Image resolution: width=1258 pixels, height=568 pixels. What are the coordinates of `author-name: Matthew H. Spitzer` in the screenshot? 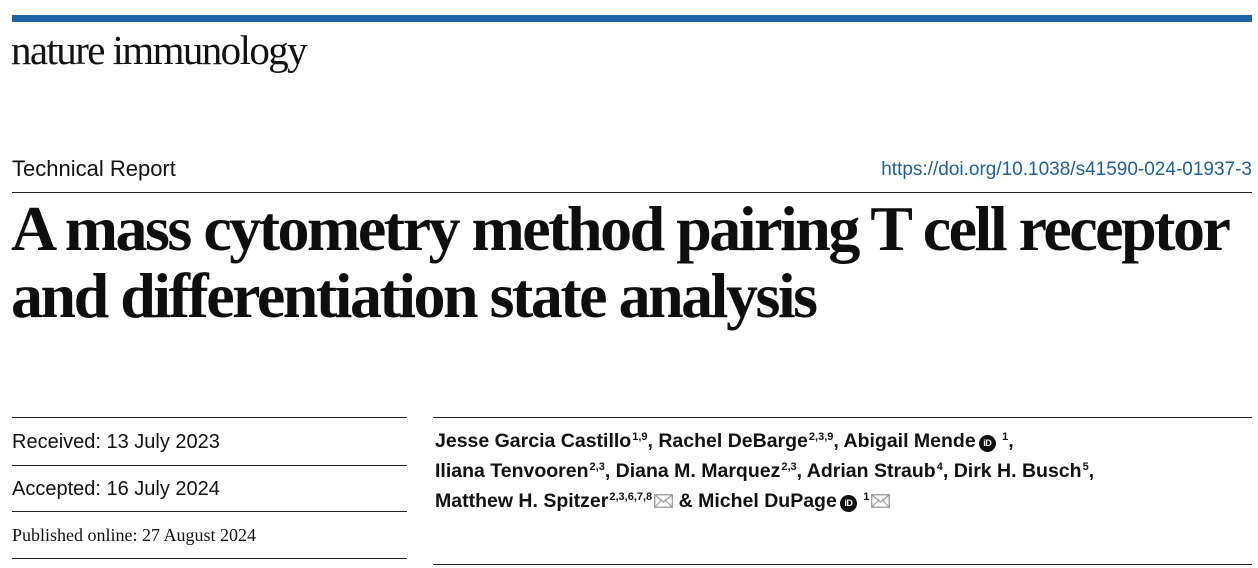 It's located at (522, 501).